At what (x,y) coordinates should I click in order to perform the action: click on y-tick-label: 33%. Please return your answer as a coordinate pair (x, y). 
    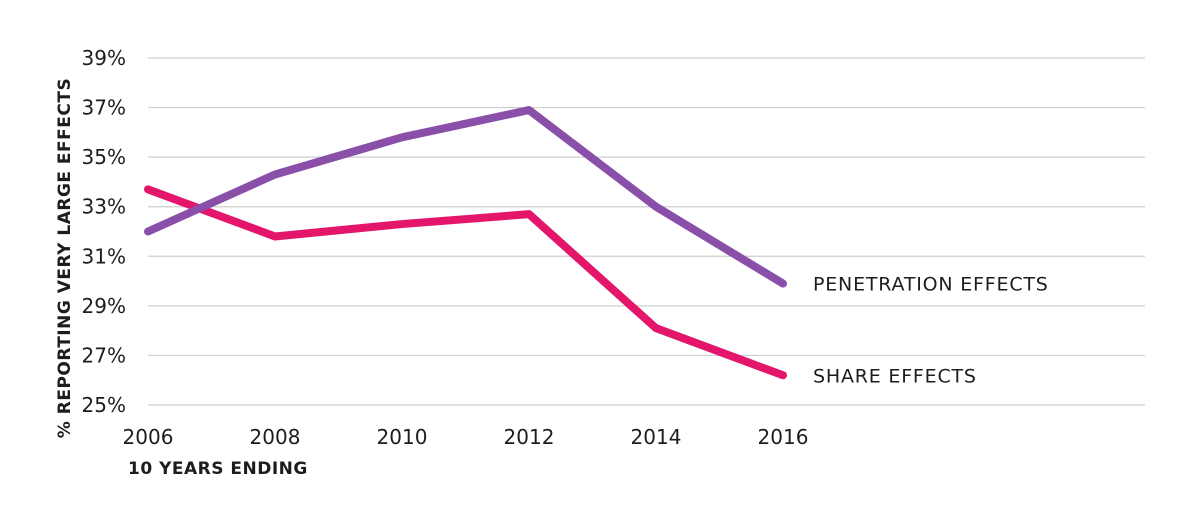
    Looking at the image, I should click on (104, 207).